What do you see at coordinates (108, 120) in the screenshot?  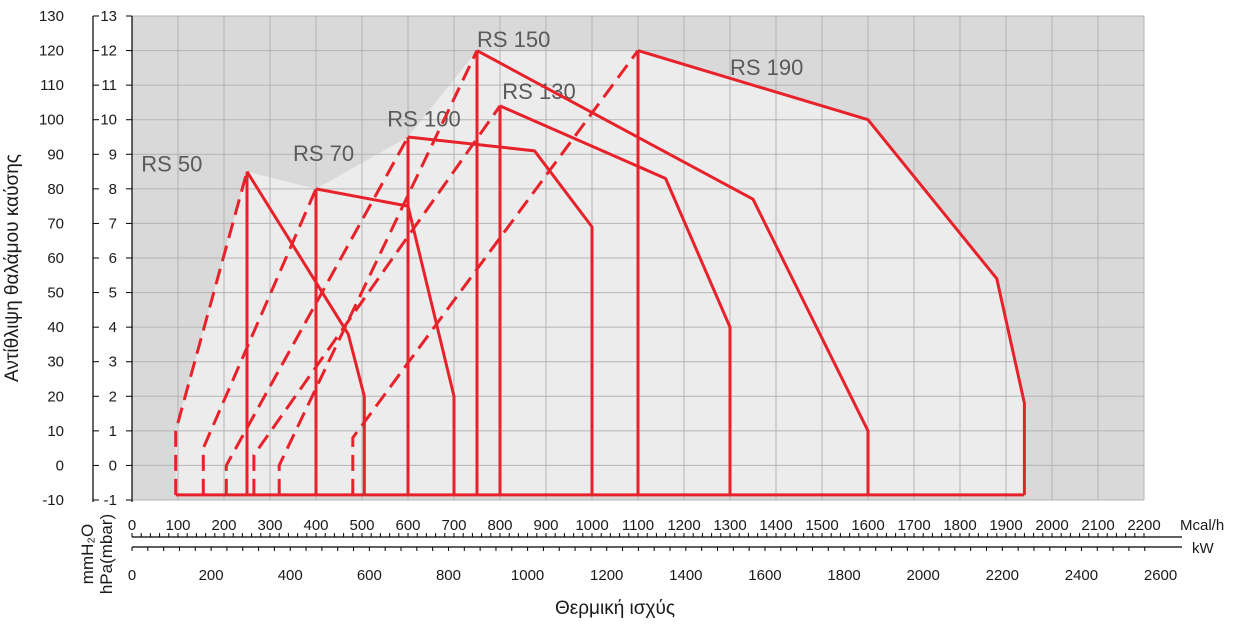 I see `y-tick-label-hpa: 10` at bounding box center [108, 120].